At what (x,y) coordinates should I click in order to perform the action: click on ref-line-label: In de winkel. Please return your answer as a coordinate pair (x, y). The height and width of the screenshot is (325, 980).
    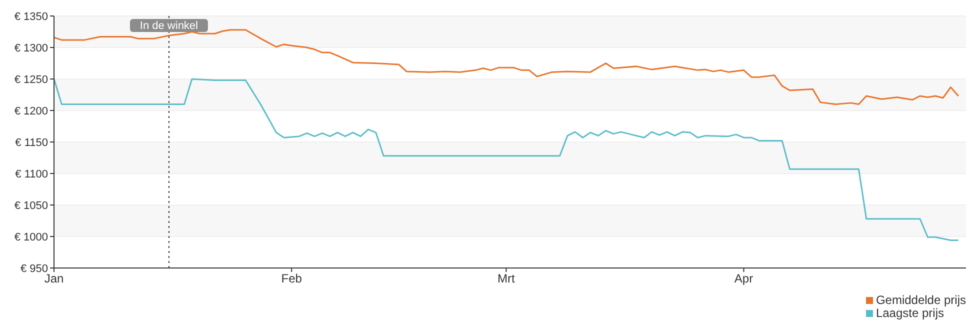
    Looking at the image, I should click on (169, 26).